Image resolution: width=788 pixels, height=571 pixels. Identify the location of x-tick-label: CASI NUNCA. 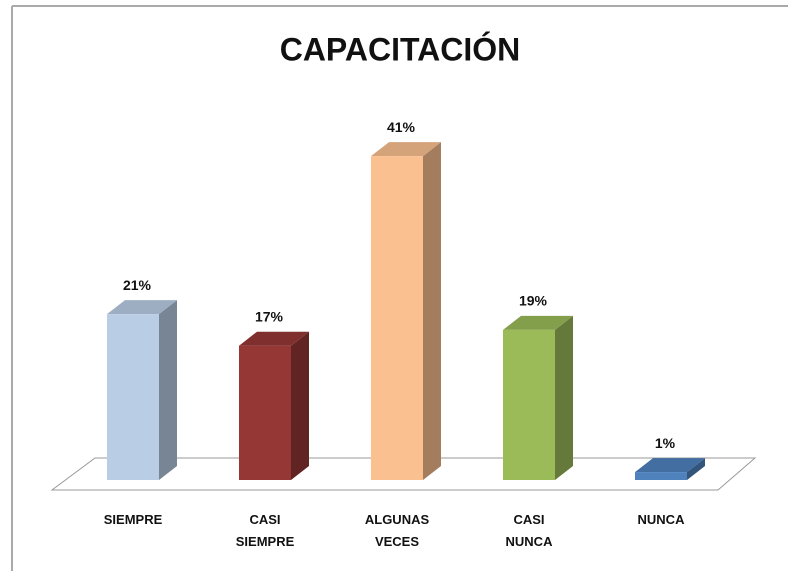
(529, 530).